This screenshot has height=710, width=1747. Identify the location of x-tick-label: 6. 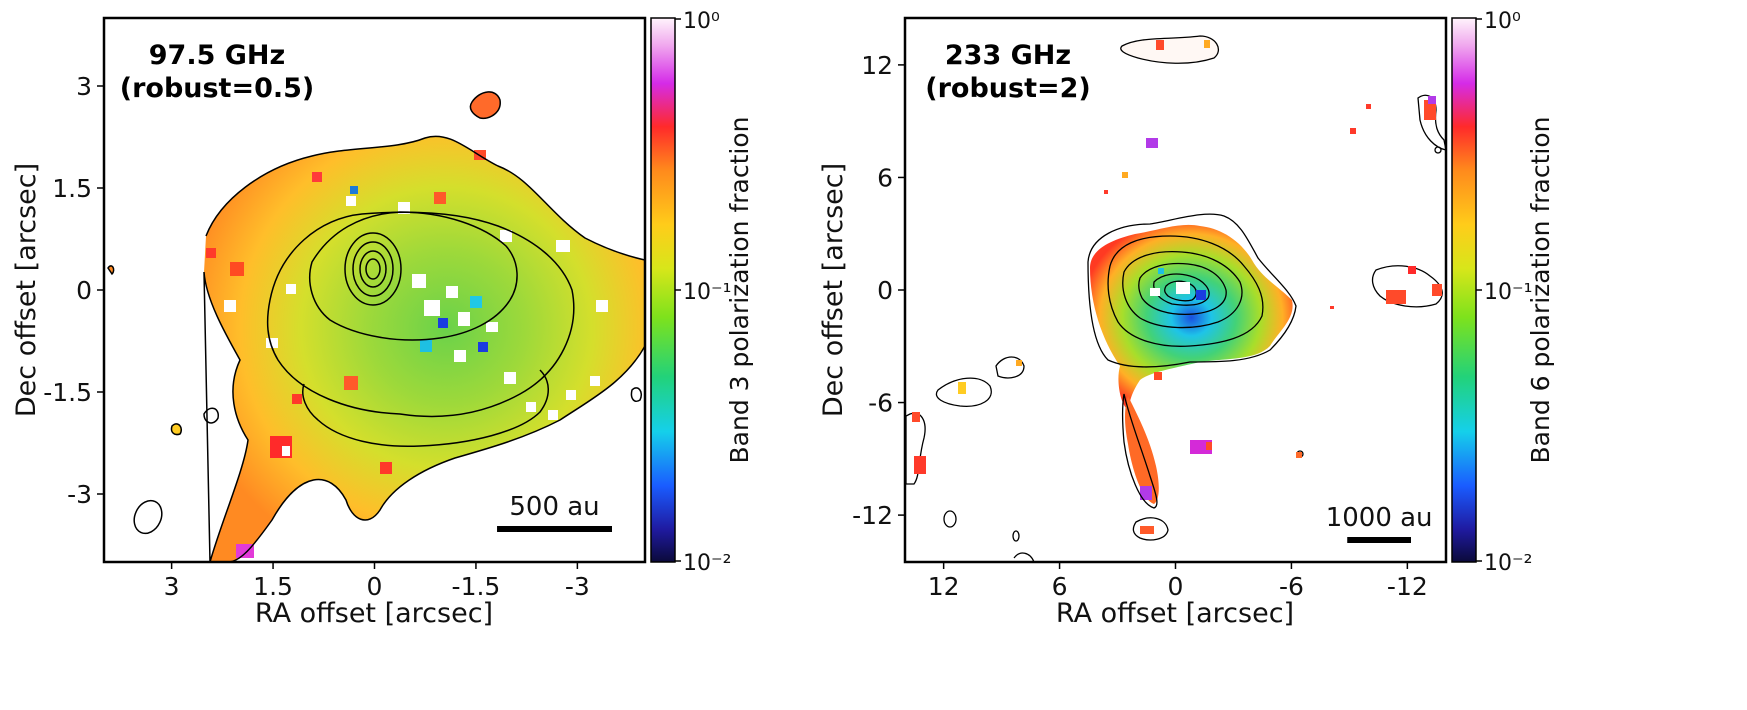
(1060, 586).